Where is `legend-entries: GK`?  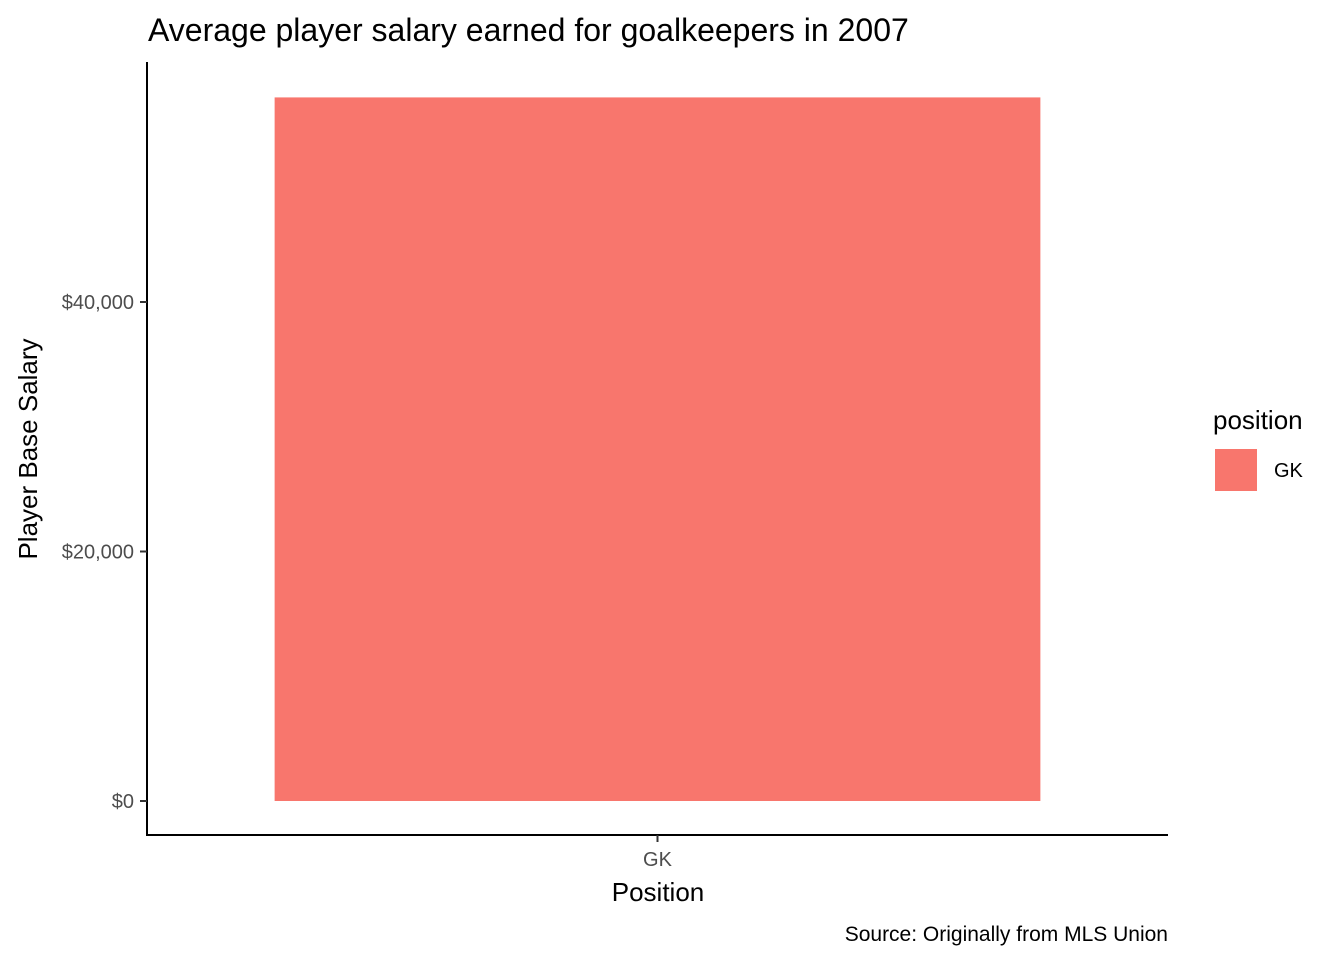
legend-entries: GK is located at coordinates (1259, 470).